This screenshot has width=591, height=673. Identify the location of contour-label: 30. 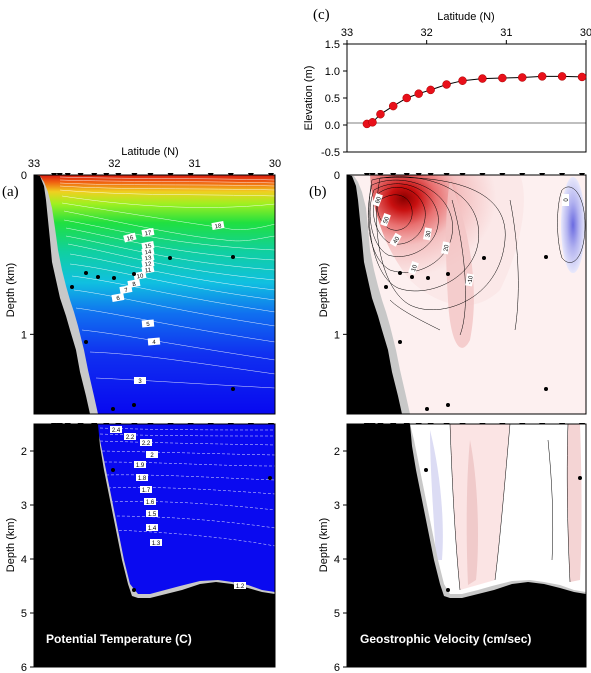
(428, 234).